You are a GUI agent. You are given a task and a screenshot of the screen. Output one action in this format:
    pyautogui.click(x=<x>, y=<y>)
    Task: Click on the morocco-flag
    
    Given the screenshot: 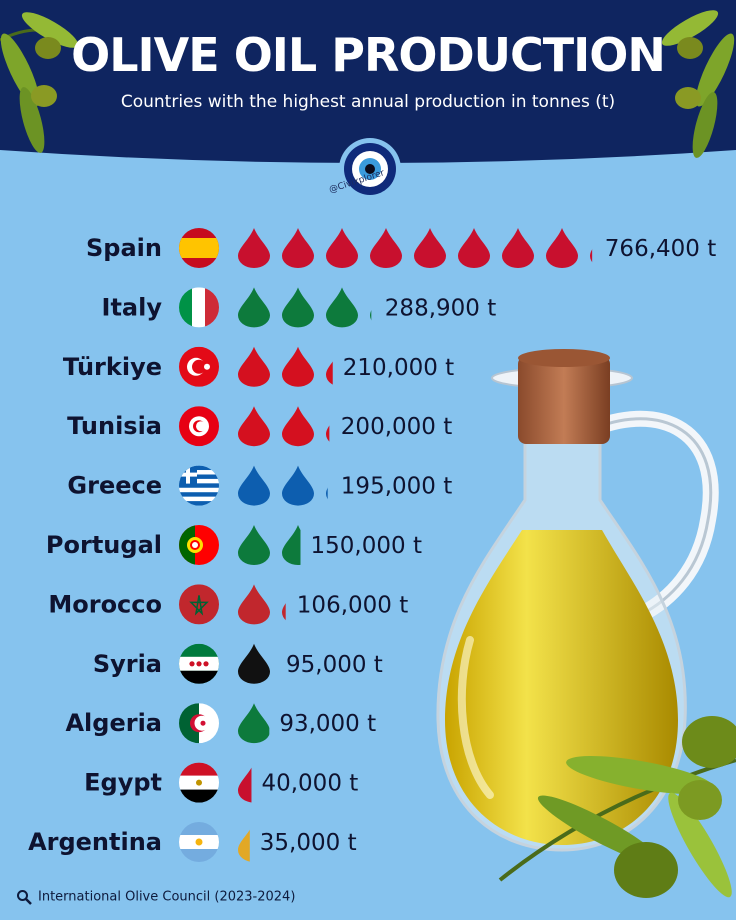 What is the action you would take?
    pyautogui.click(x=199, y=604)
    